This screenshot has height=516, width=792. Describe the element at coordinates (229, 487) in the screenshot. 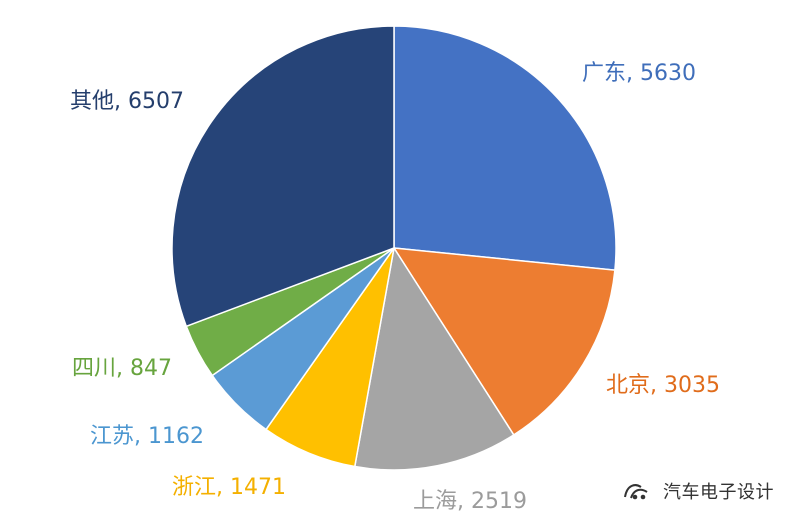

I see `pie-label-3: 浙江, 1471` at that location.